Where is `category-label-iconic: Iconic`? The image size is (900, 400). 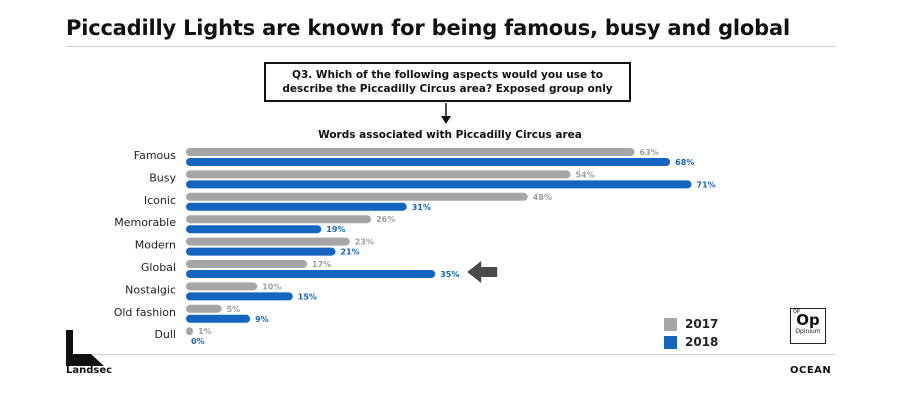
category-label-iconic: Iconic is located at coordinates (160, 200).